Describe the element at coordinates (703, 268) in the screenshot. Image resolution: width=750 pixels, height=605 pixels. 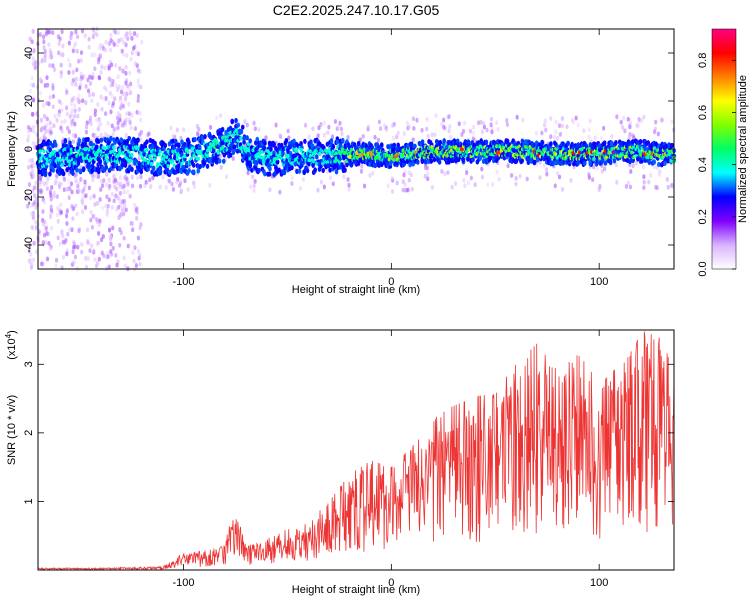
I see `colorbar-tick-label: 0.0` at that location.